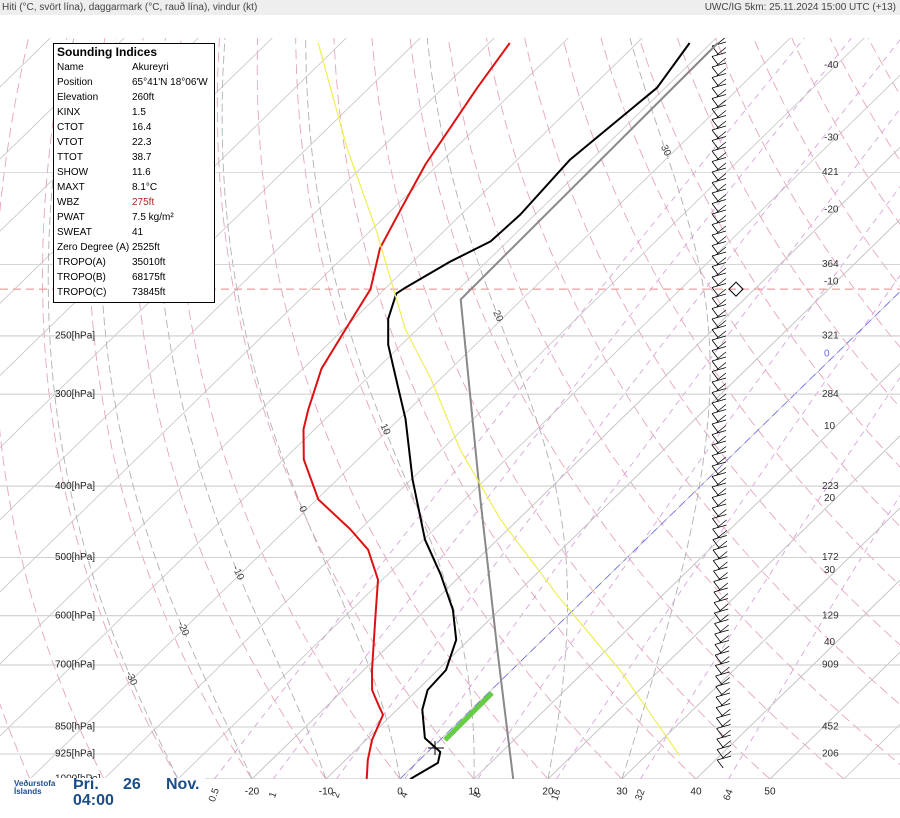 The image size is (900, 818). Describe the element at coordinates (830, 264) in the screenshot. I see `height-label: 364` at that location.